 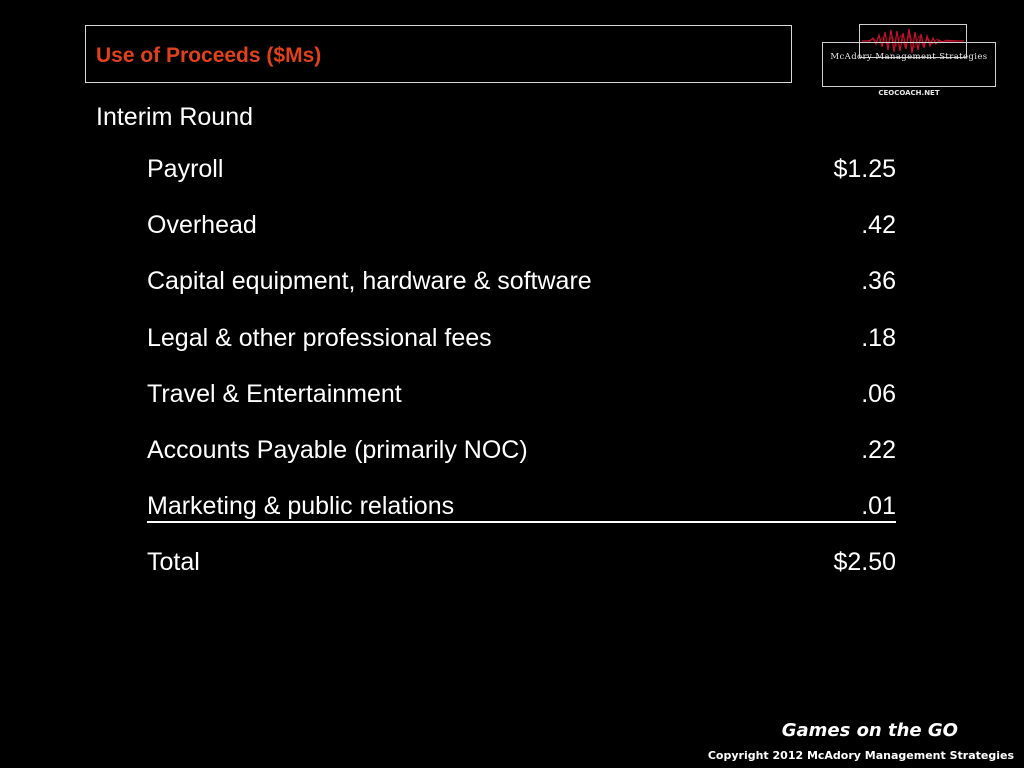 I want to click on logo-wave-box, so click(x=913, y=41).